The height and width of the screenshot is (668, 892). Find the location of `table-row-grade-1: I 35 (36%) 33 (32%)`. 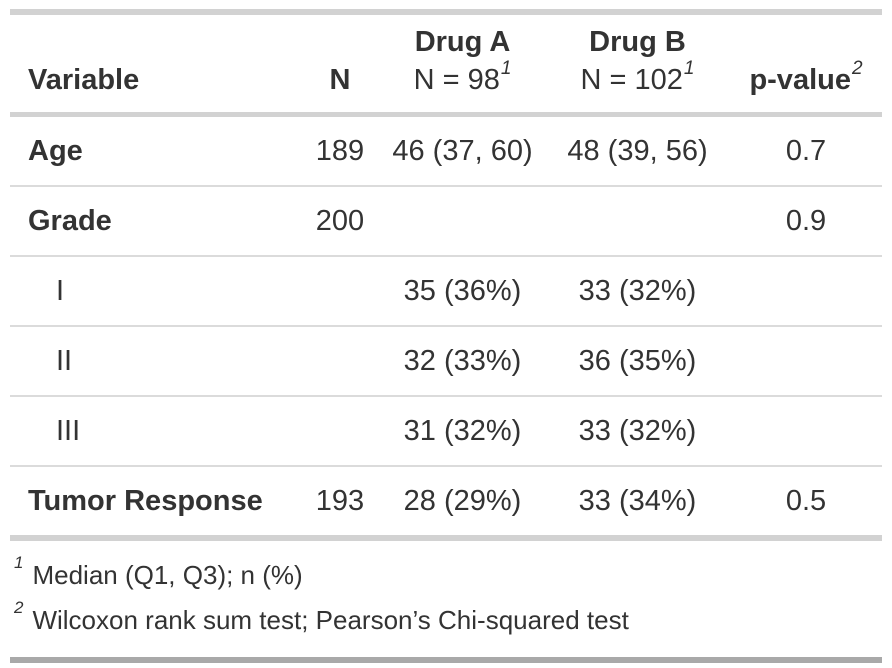

table-row-grade-1: I 35 (36%) 33 (32%) is located at coordinates (446, 290).